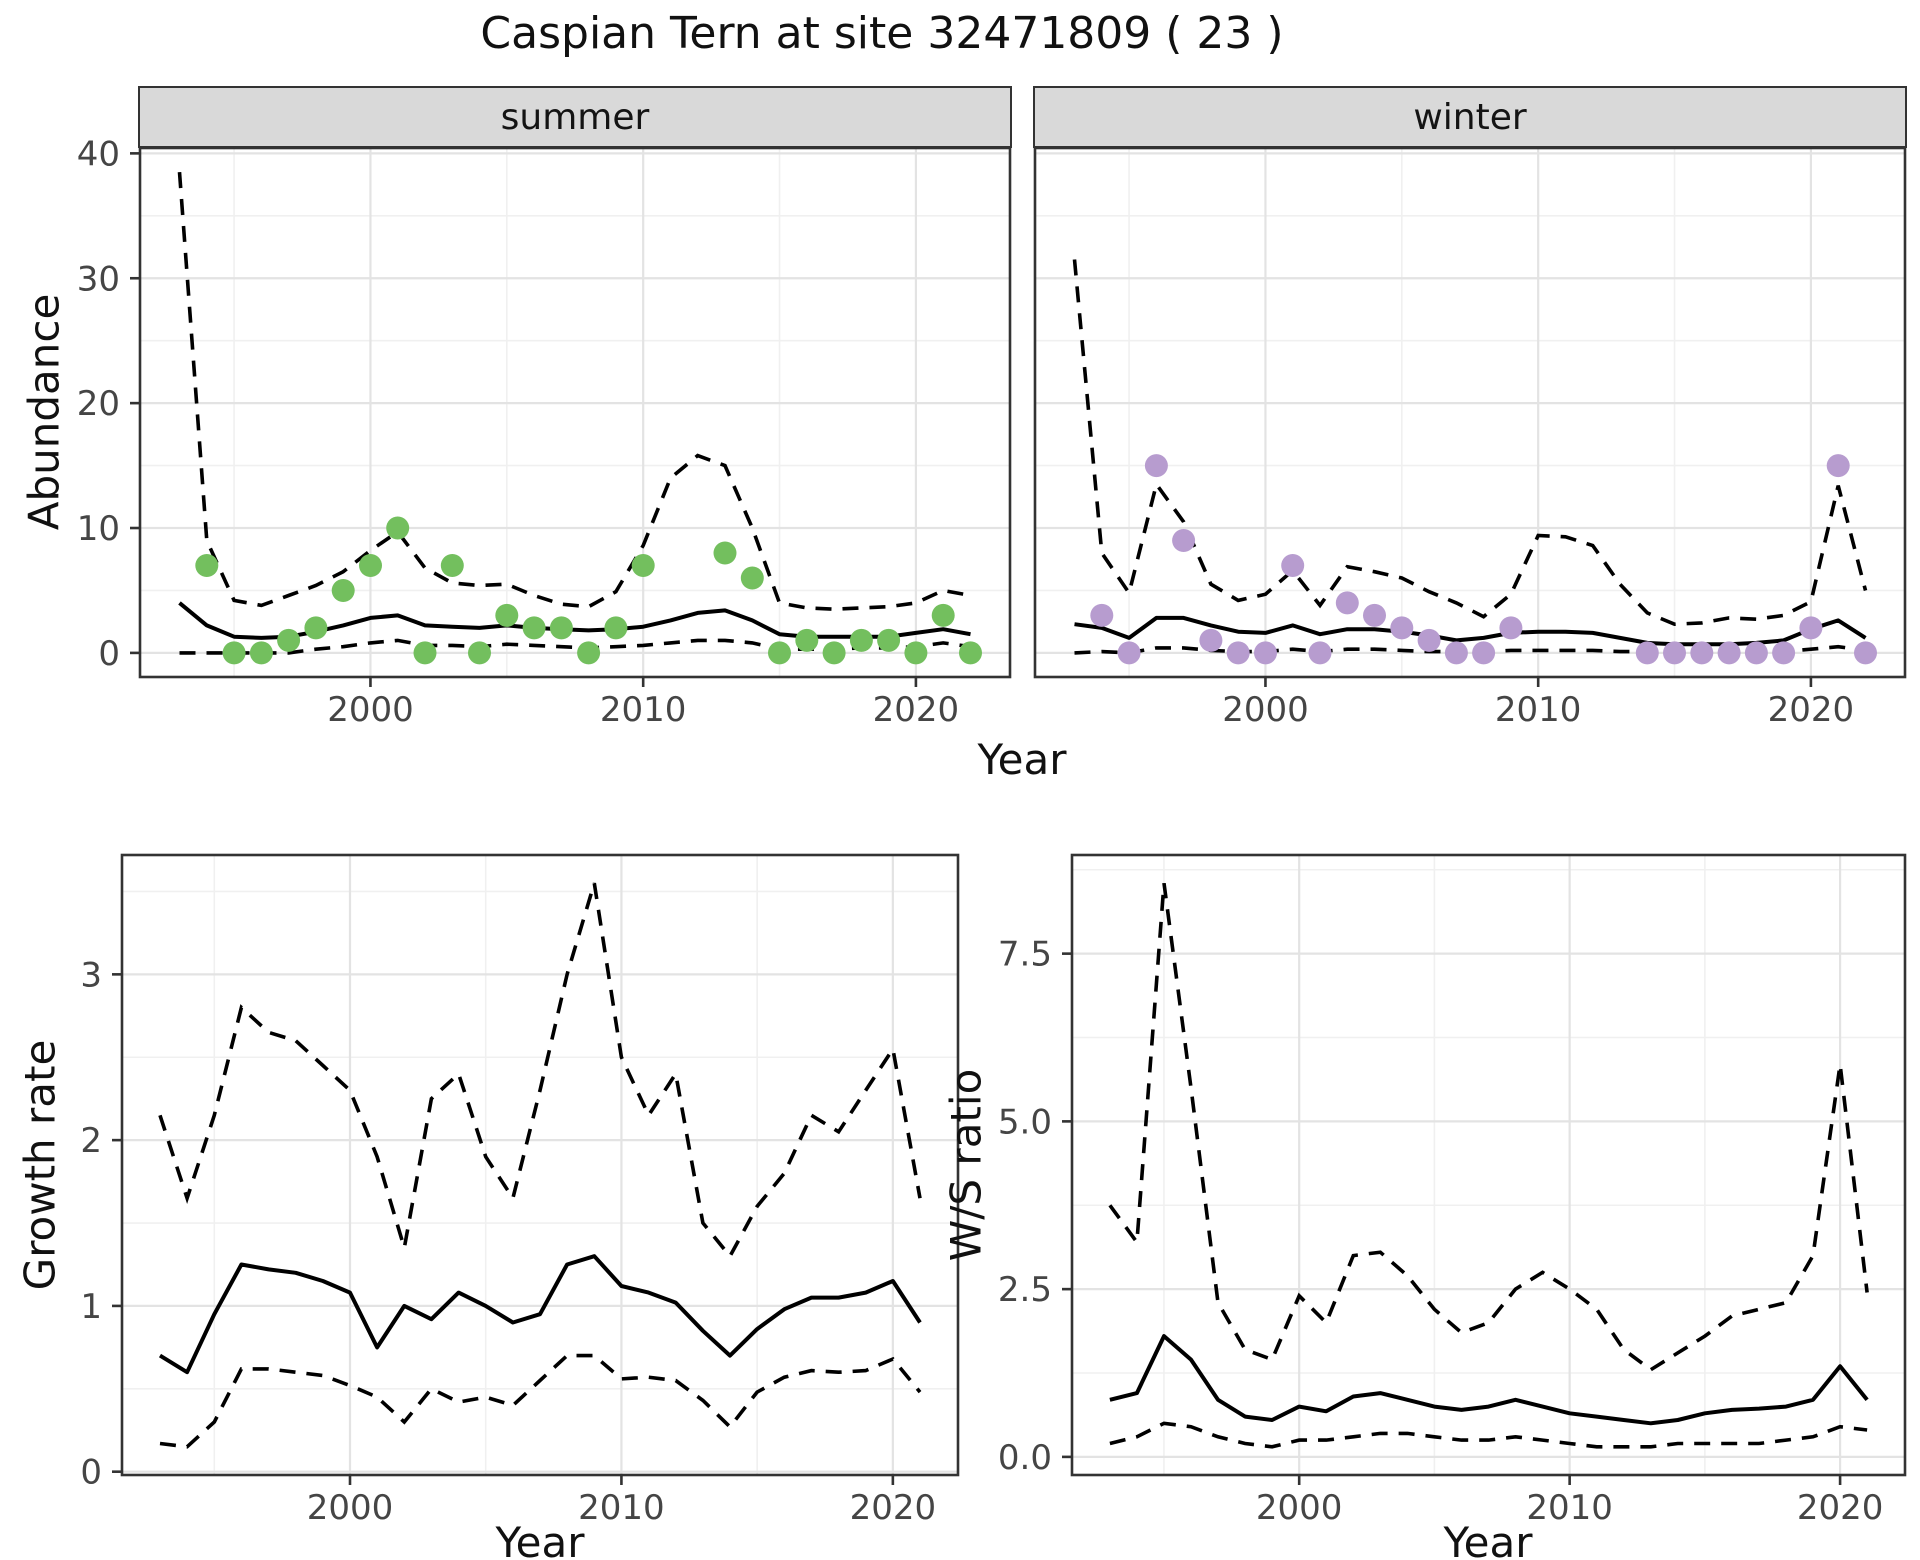  What do you see at coordinates (1025, 1458) in the screenshot?
I see `y-tick-label: 0.0` at bounding box center [1025, 1458].